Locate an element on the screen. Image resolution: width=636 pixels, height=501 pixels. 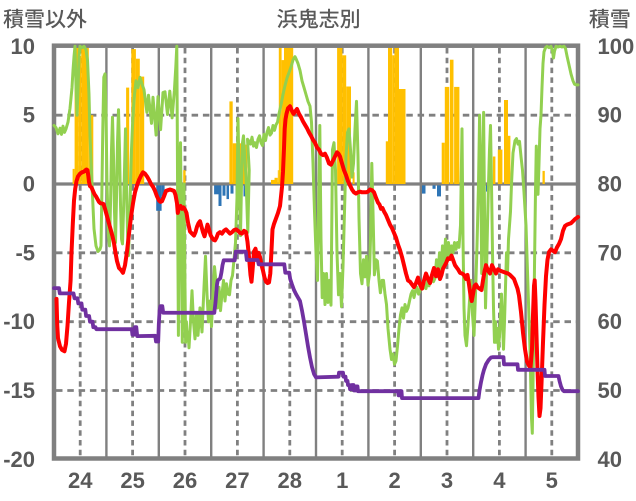
svg-text: 2 is located at coordinates (394, 480).